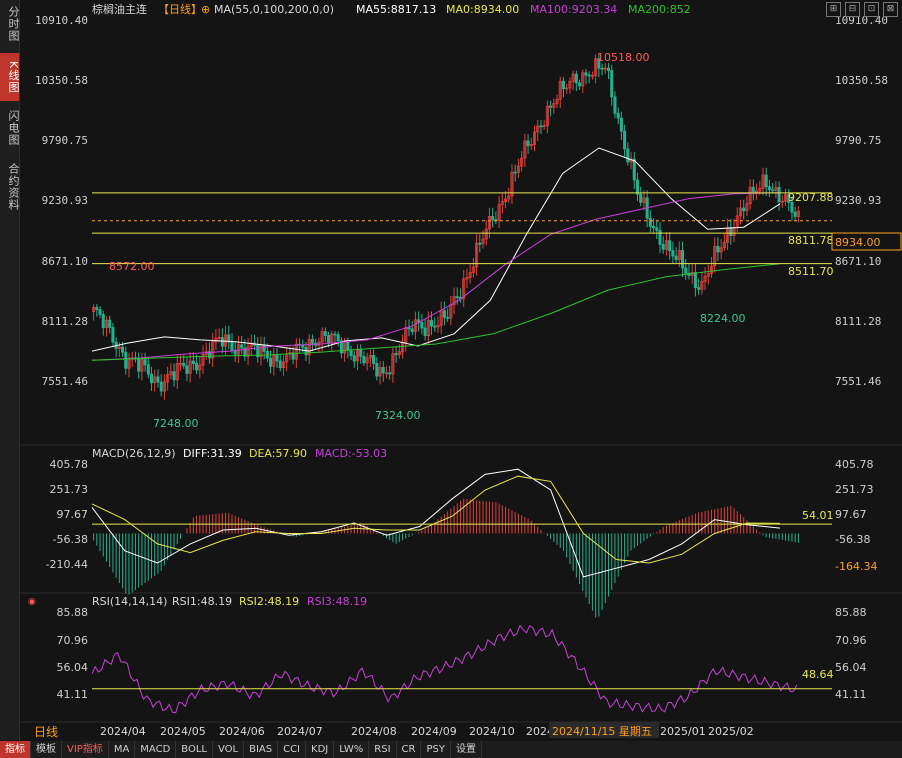  I want to click on tab-boll: BOLL, so click(194, 749).